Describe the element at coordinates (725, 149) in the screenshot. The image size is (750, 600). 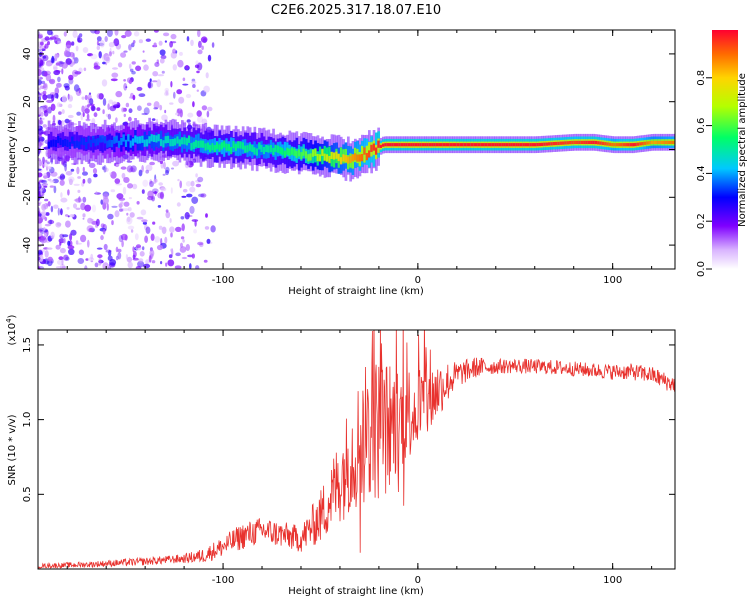
I see `colorbar-gradient` at that location.